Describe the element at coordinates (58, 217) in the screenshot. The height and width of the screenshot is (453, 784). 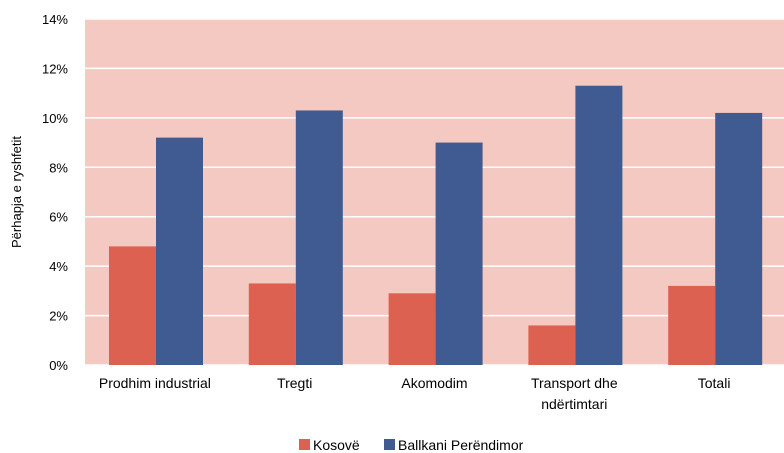
I see `y-tick-label: 6%` at that location.